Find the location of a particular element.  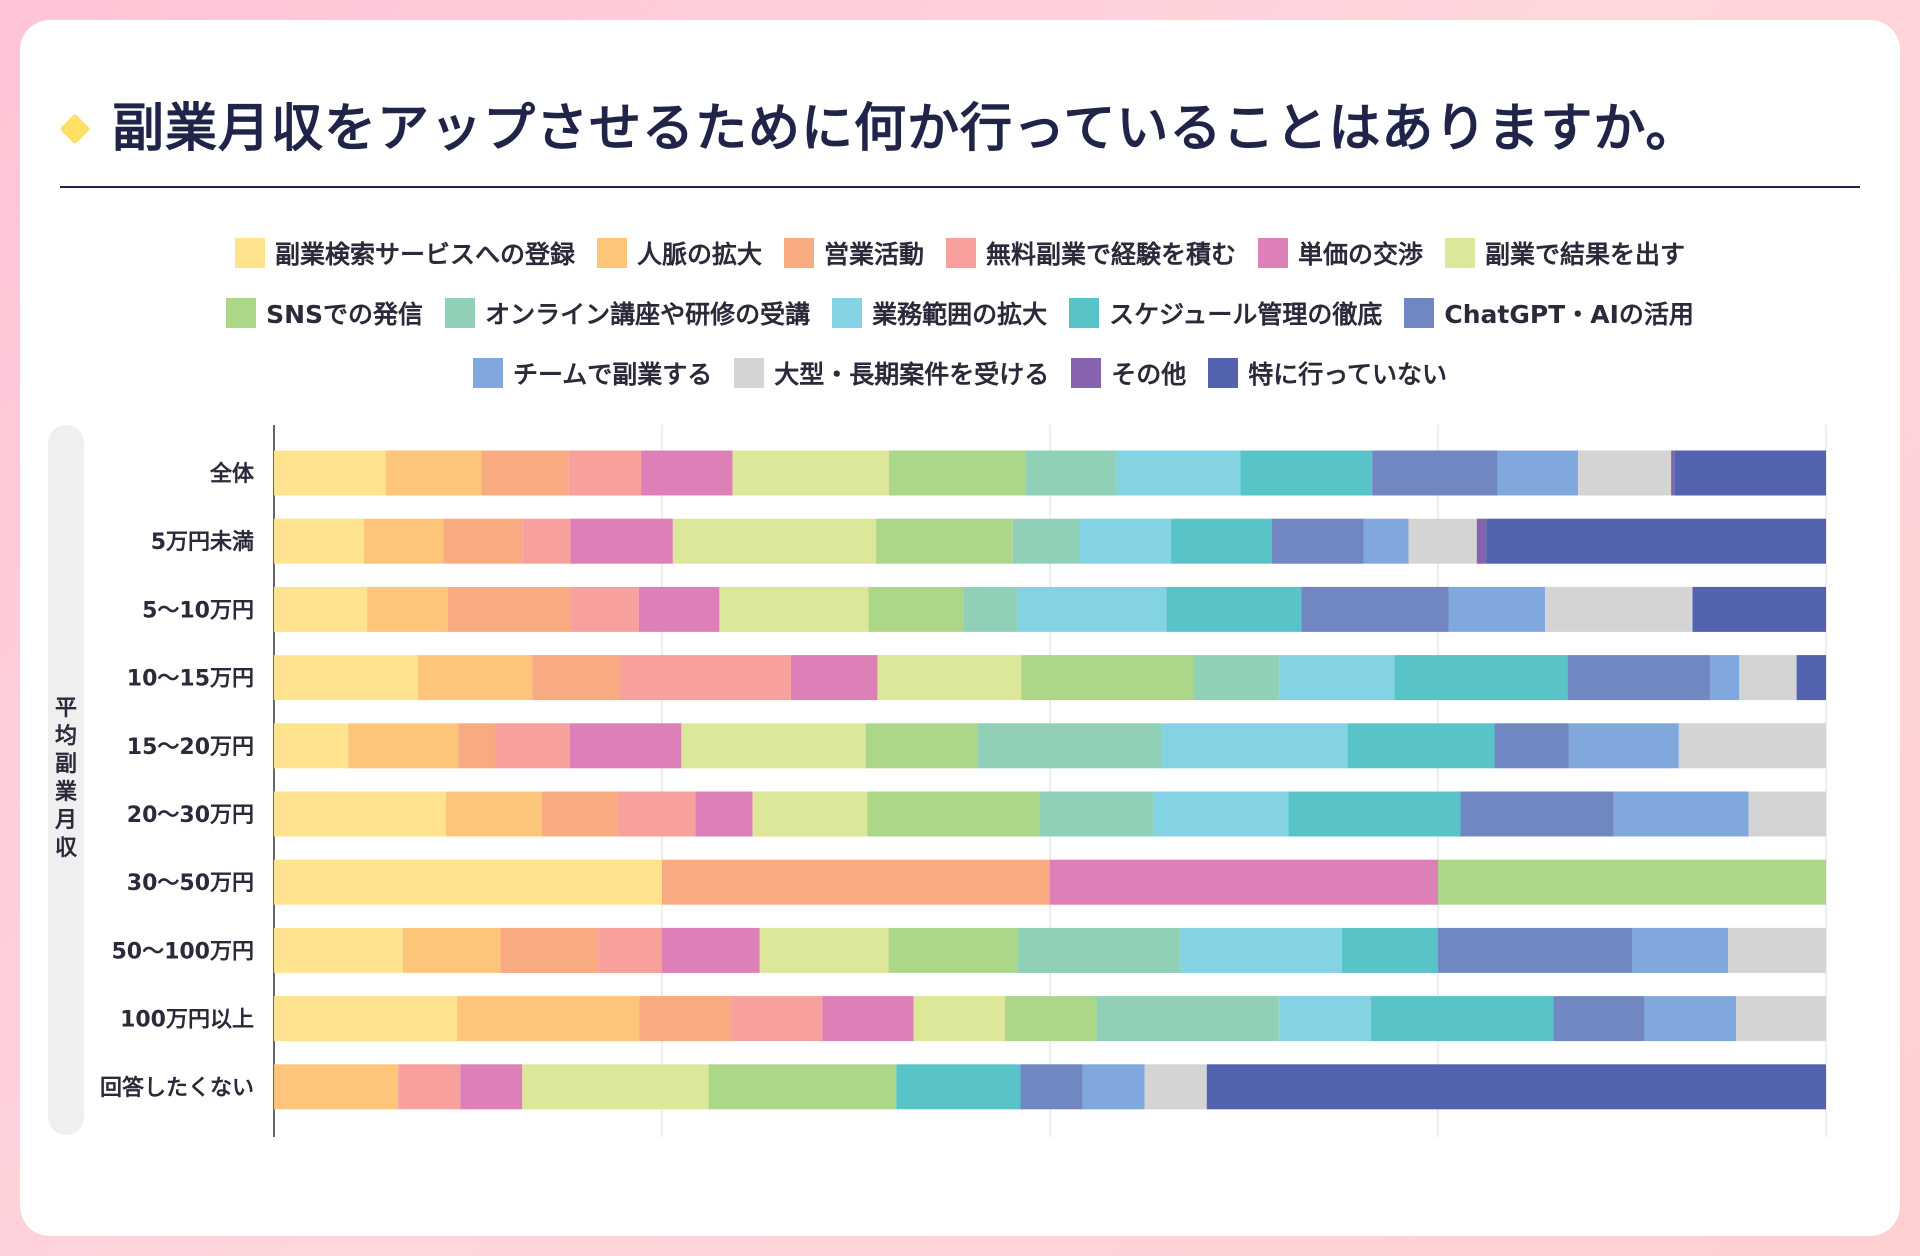

legend-label: チームで副業する is located at coordinates (612, 374).